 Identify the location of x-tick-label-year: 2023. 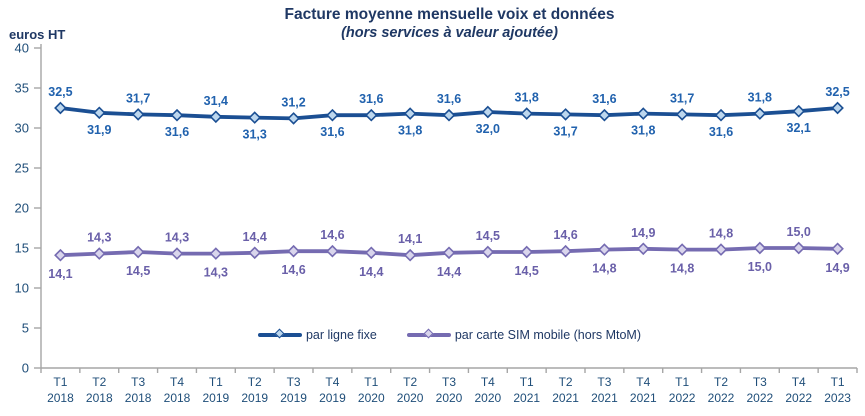
(837, 398).